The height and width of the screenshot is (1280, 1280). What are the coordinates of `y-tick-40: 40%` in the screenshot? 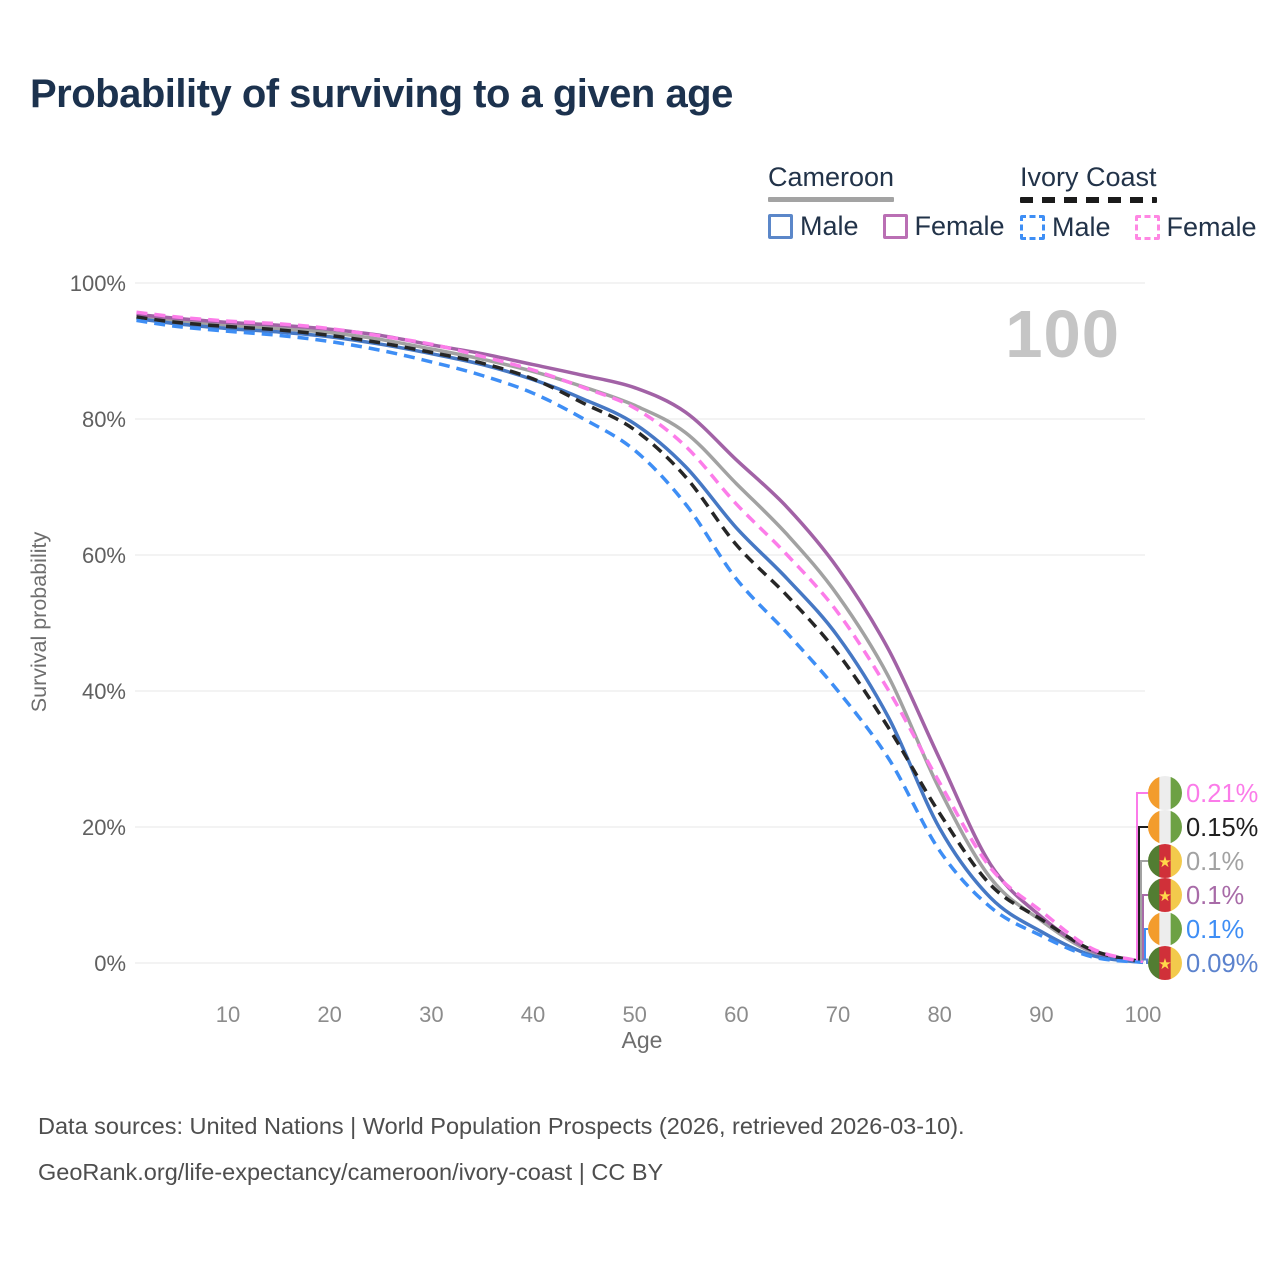 It's located at (104, 691).